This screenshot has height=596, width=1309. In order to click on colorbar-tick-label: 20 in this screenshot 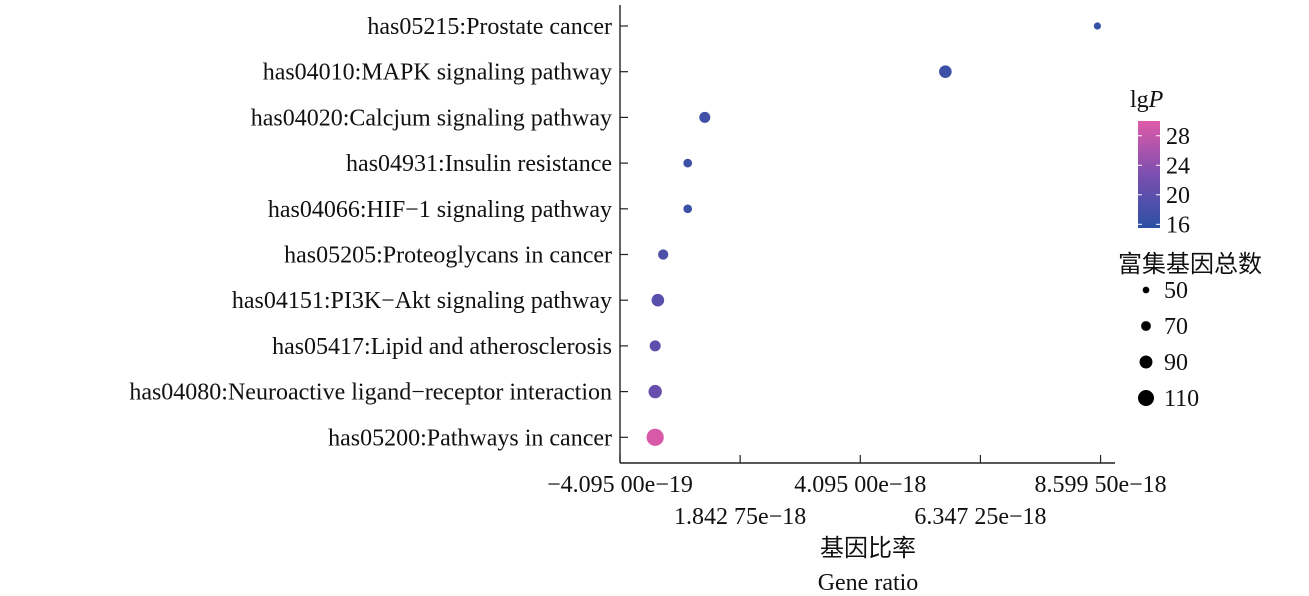, I will do `click(1178, 196)`.